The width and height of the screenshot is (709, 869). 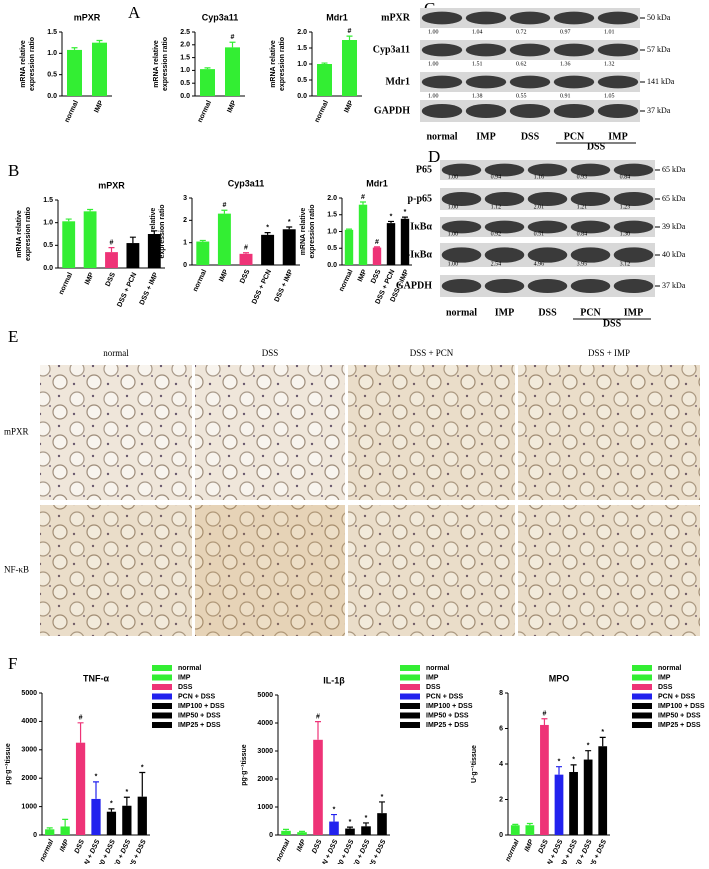 I want to click on blot-label: Mdr1, so click(x=398, y=81).